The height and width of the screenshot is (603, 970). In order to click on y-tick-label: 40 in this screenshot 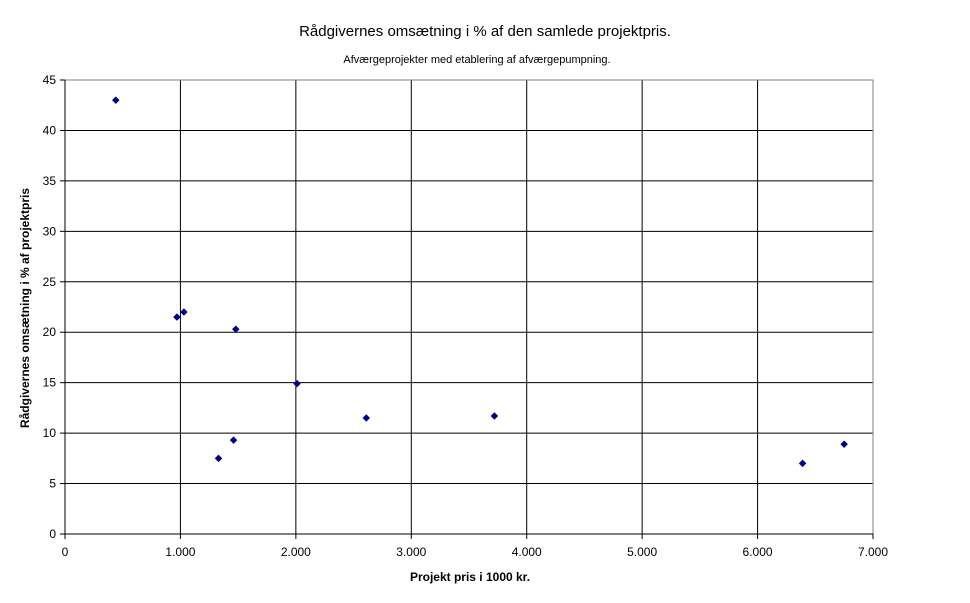, I will do `click(50, 130)`.